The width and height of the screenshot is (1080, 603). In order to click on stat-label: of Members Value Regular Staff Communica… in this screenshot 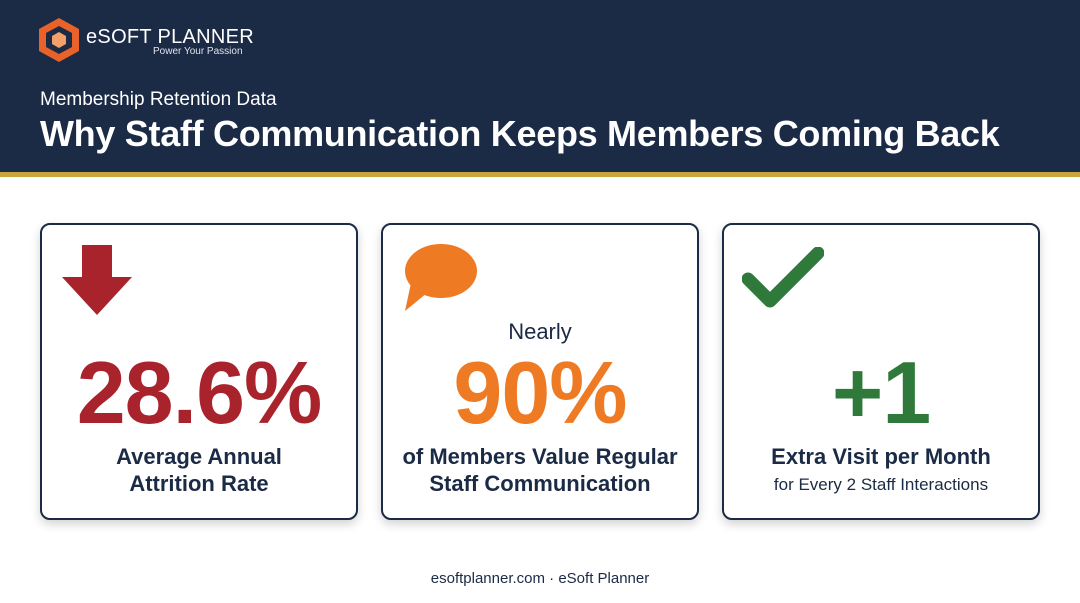, I will do `click(540, 470)`.